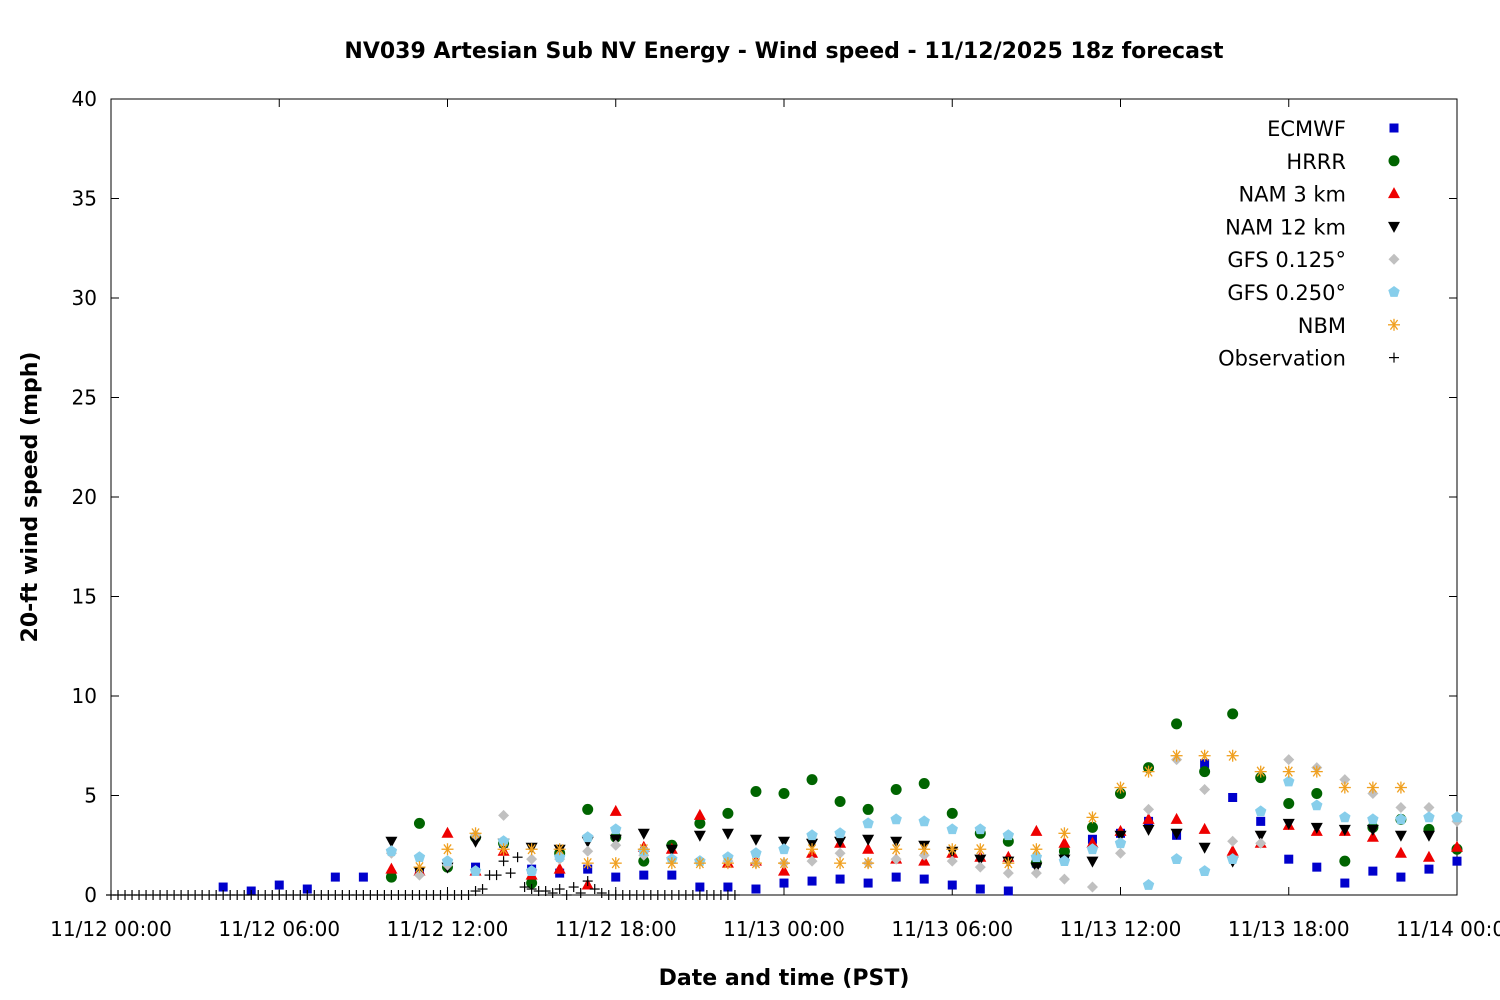  Describe the element at coordinates (111, 929) in the screenshot. I see `x-tick-label: 11/12 00:00` at that location.